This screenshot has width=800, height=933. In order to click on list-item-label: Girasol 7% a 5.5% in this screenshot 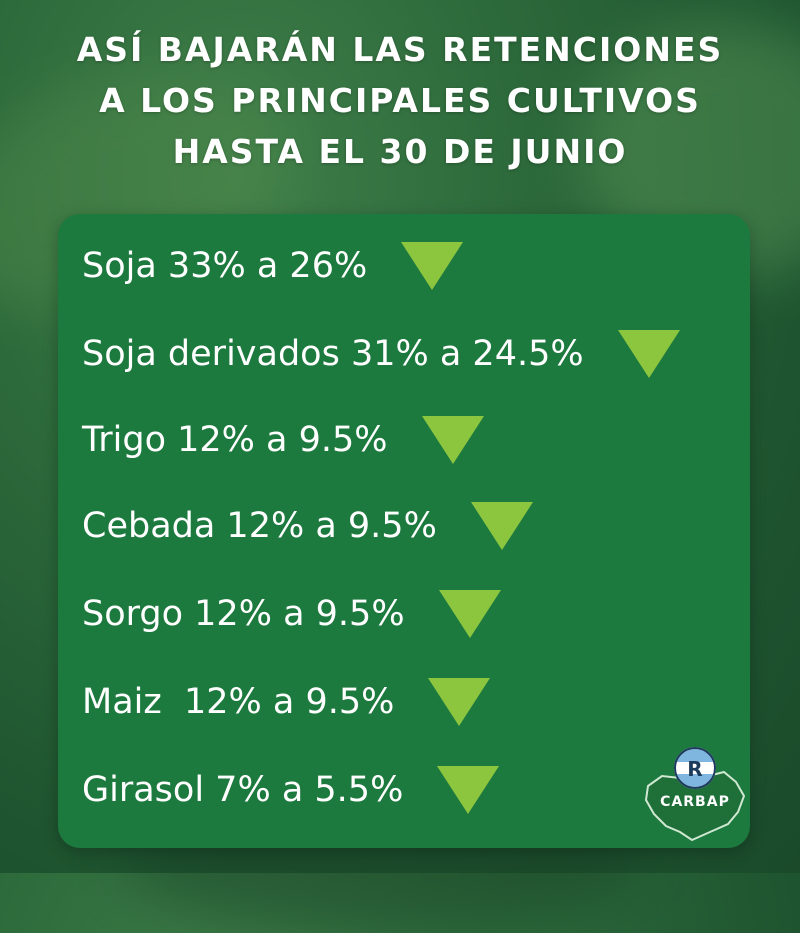, I will do `click(243, 790)`.